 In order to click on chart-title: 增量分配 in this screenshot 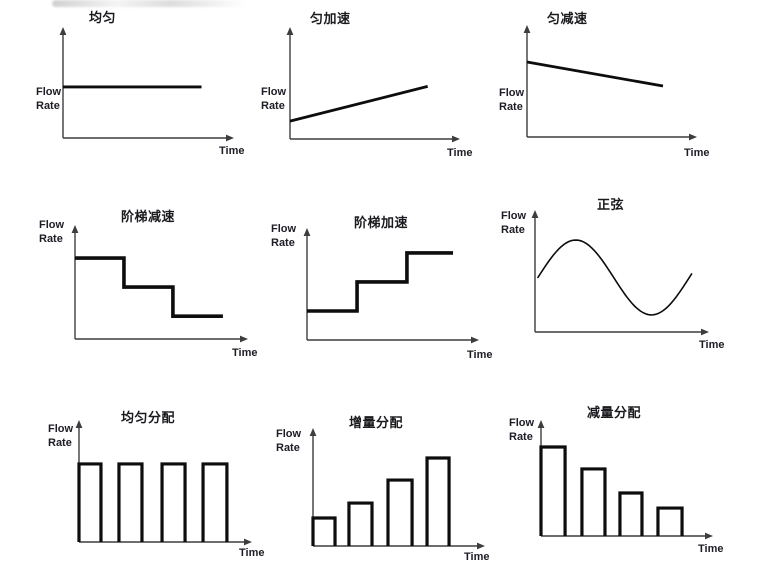, I will do `click(376, 422)`.